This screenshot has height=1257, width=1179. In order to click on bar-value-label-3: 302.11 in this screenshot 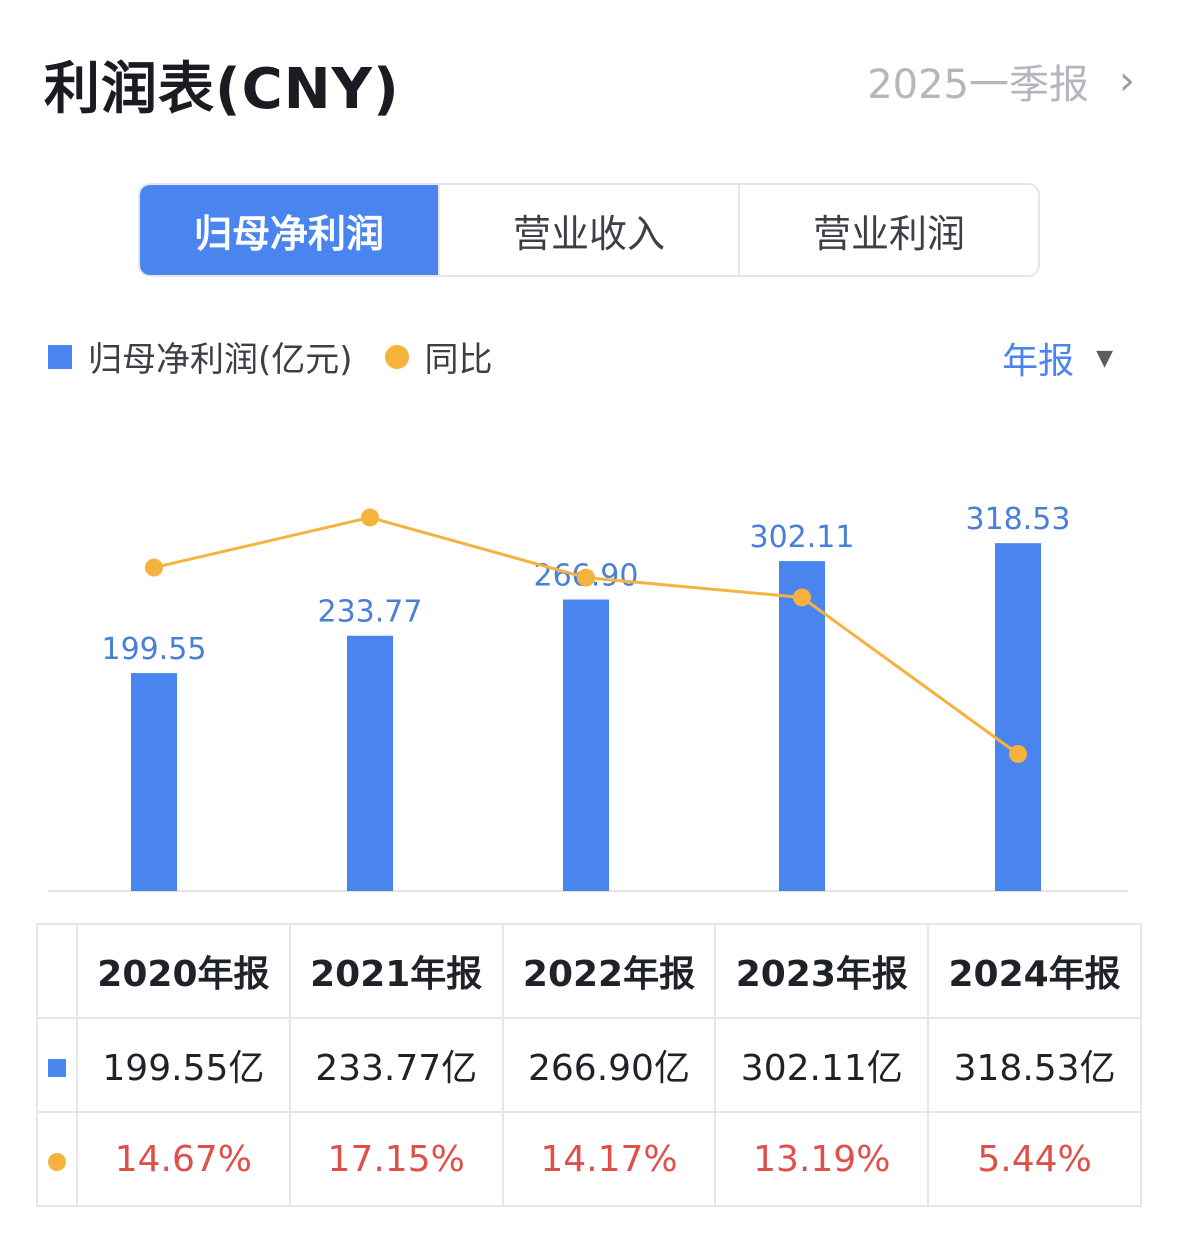, I will do `click(802, 537)`.